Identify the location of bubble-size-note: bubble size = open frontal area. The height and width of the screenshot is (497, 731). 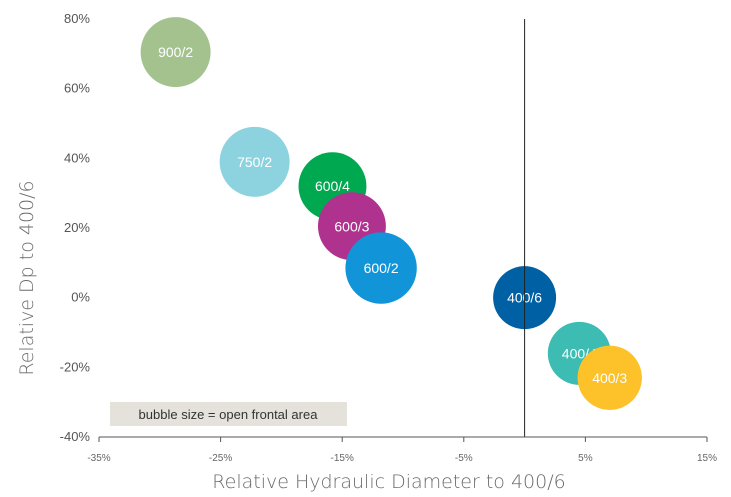
(229, 414).